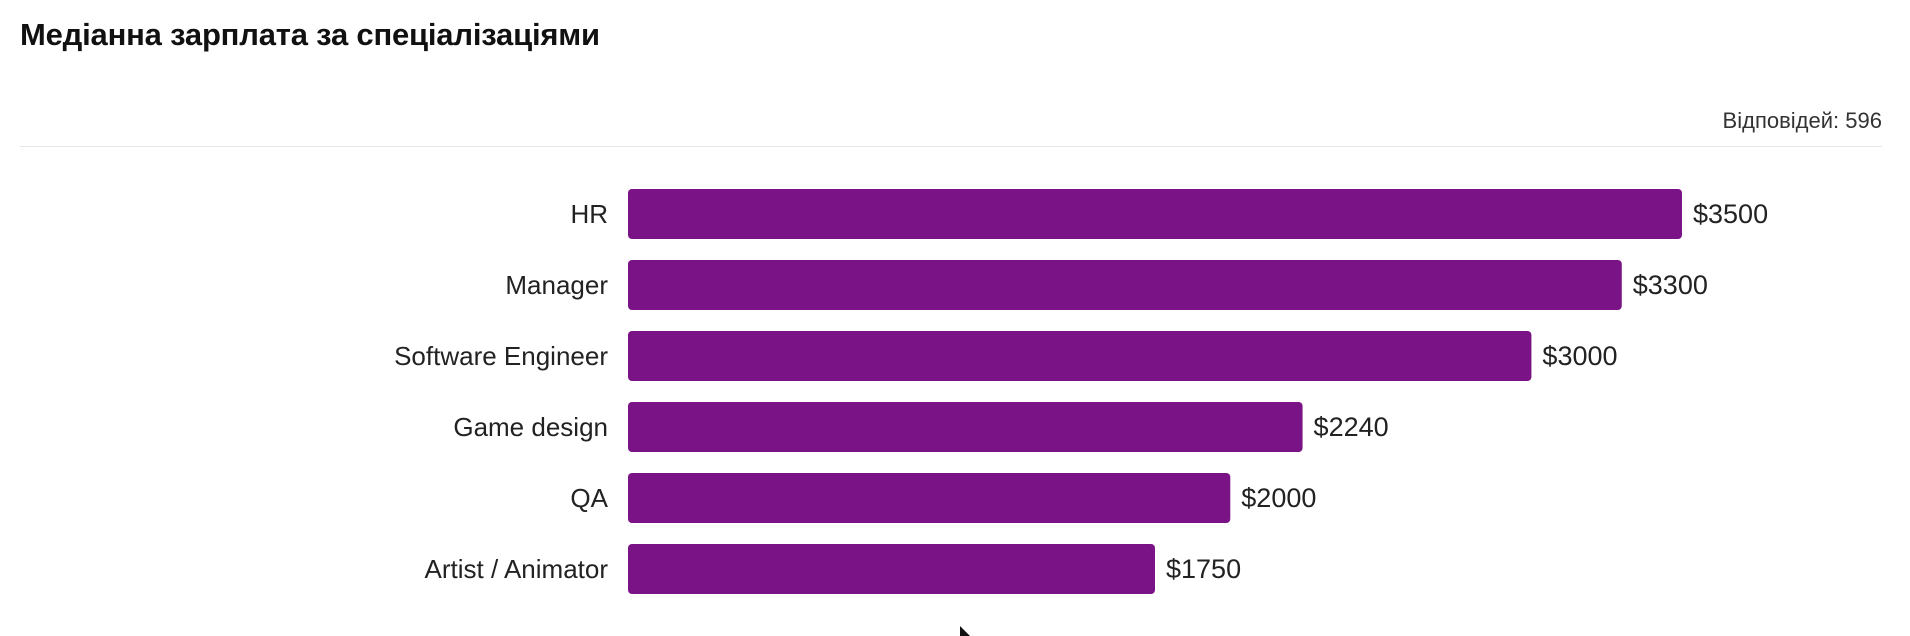  What do you see at coordinates (965, 631) in the screenshot?
I see `mouse-cursor-icon` at bounding box center [965, 631].